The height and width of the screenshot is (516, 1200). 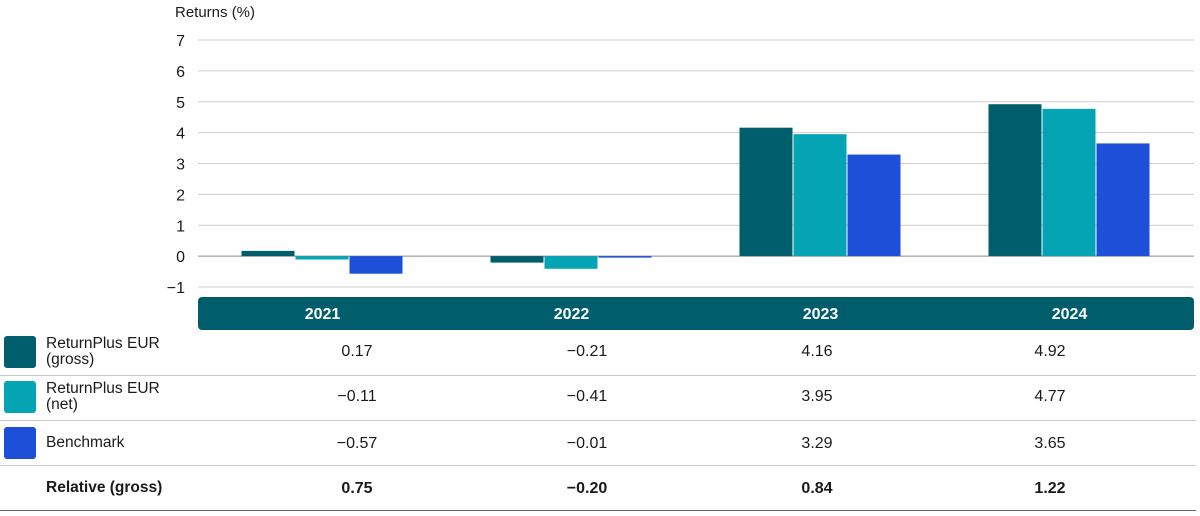 I want to click on row-label-gross: ReturnPlus EUR (gross), so click(x=103, y=351).